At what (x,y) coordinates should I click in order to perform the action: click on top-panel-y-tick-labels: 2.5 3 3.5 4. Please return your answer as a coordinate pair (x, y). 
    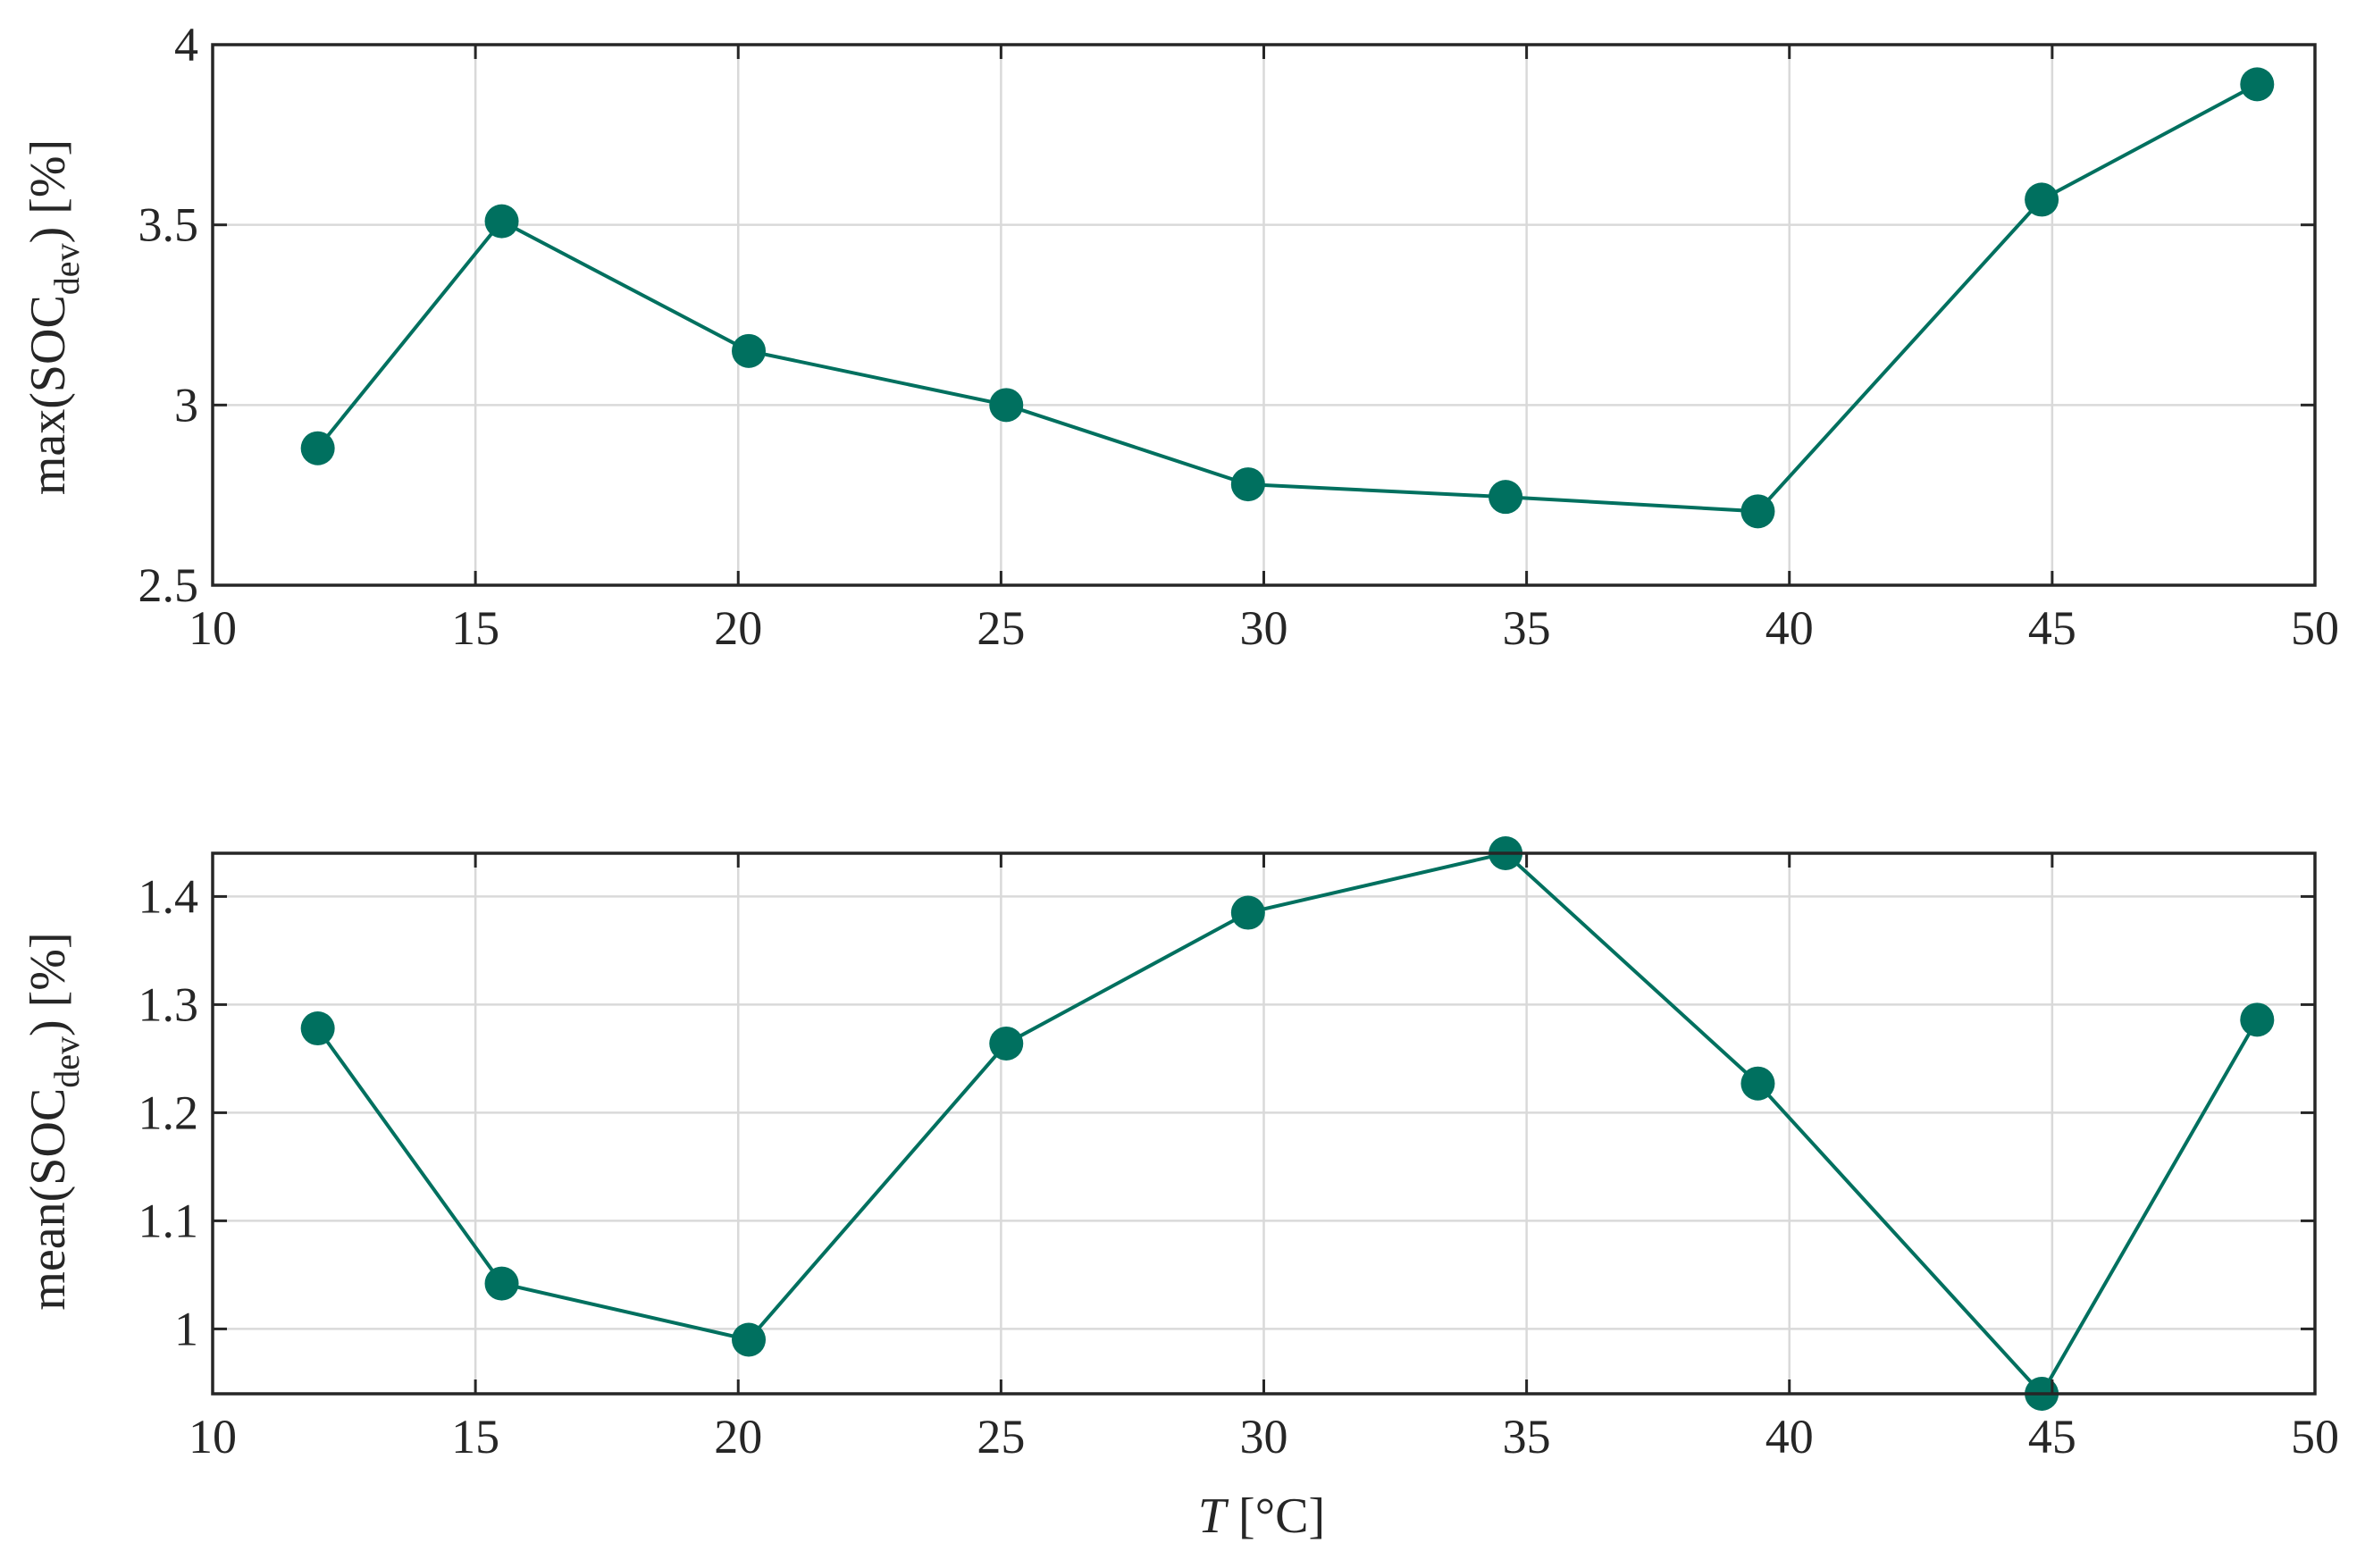
    Looking at the image, I should click on (168, 315).